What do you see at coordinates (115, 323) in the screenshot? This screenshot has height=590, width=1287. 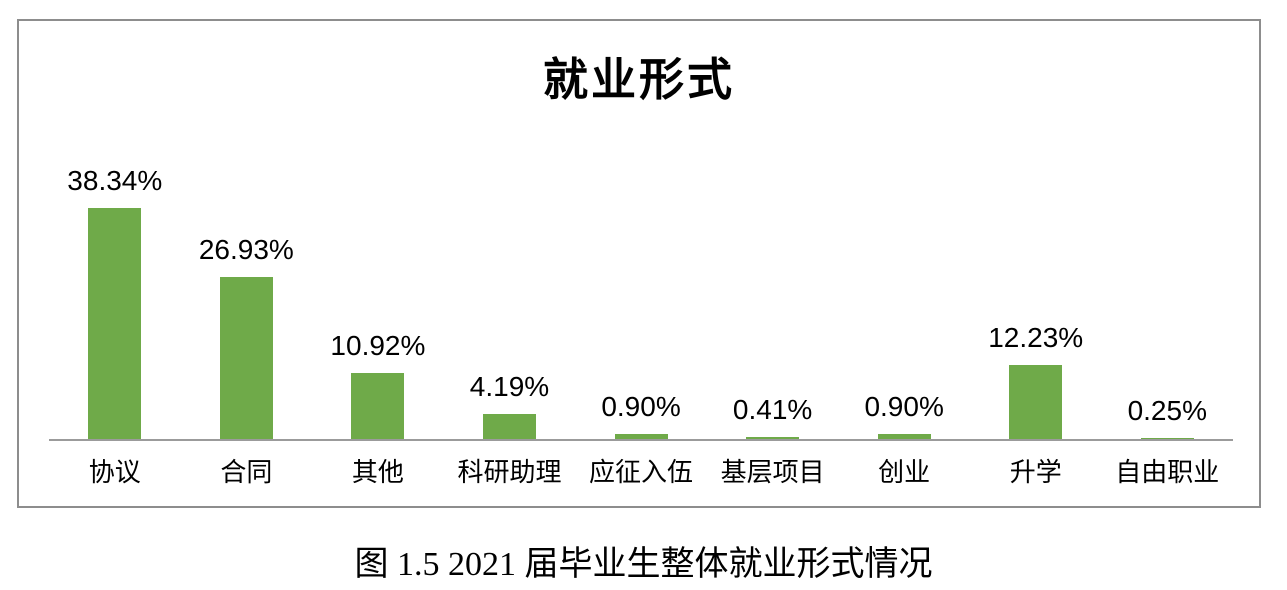 I see `bar-协议` at bounding box center [115, 323].